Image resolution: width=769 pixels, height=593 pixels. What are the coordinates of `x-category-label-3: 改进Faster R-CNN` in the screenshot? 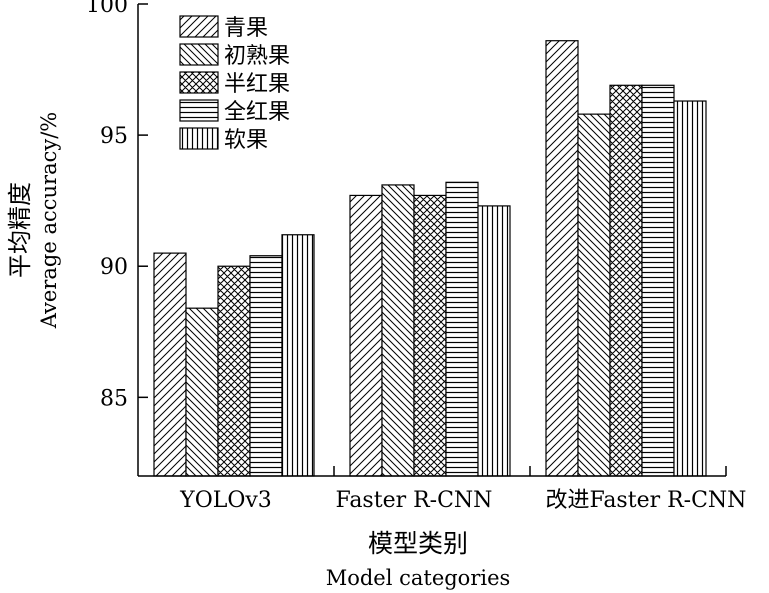 It's located at (646, 500).